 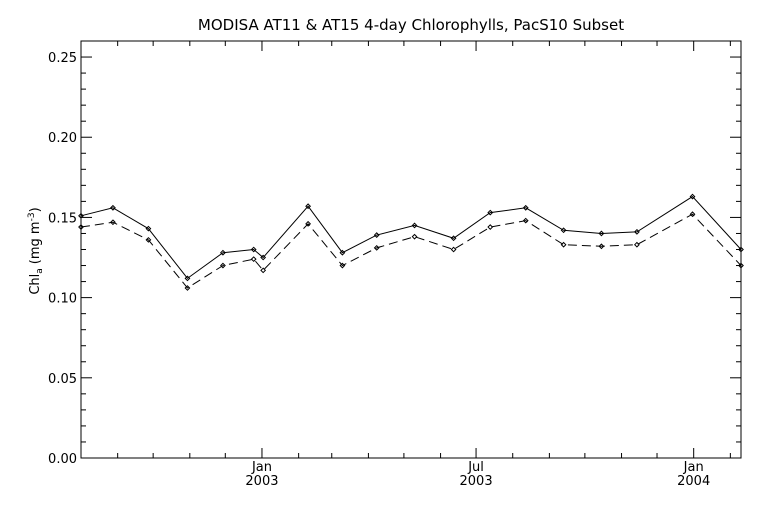 I want to click on y-axis-label-close: ), so click(x=35, y=209).